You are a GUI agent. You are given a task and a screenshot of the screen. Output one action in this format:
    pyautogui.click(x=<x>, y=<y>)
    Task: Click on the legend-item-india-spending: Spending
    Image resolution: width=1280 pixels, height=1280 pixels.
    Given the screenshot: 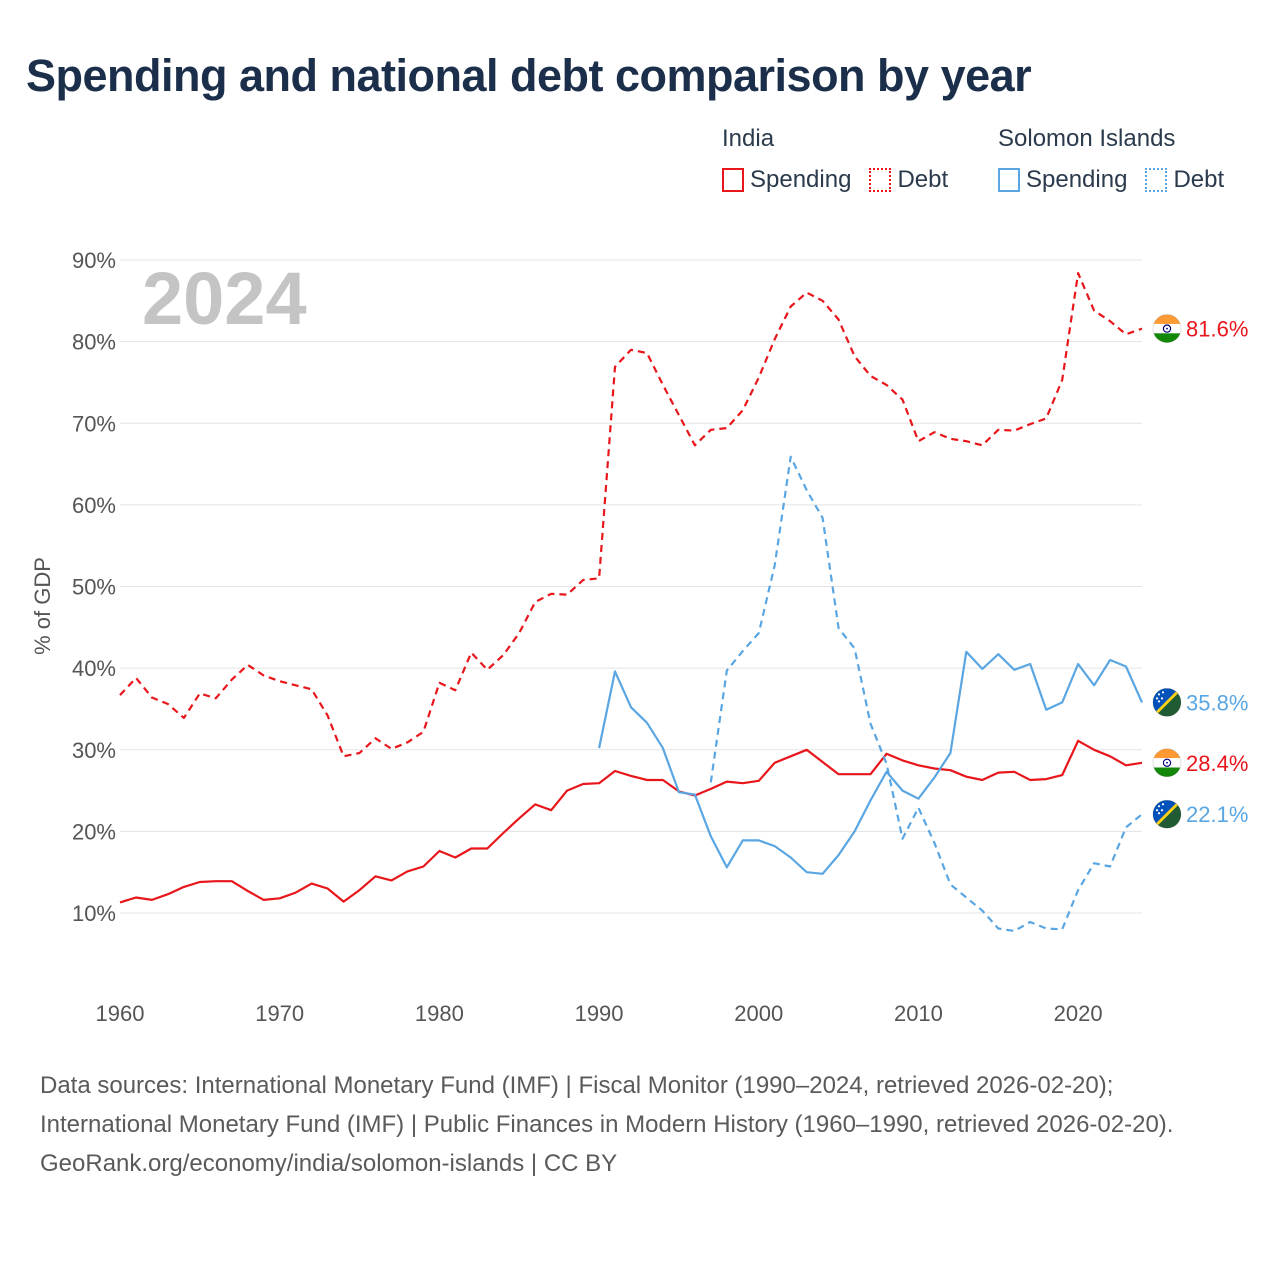 What is the action you would take?
    pyautogui.click(x=786, y=180)
    